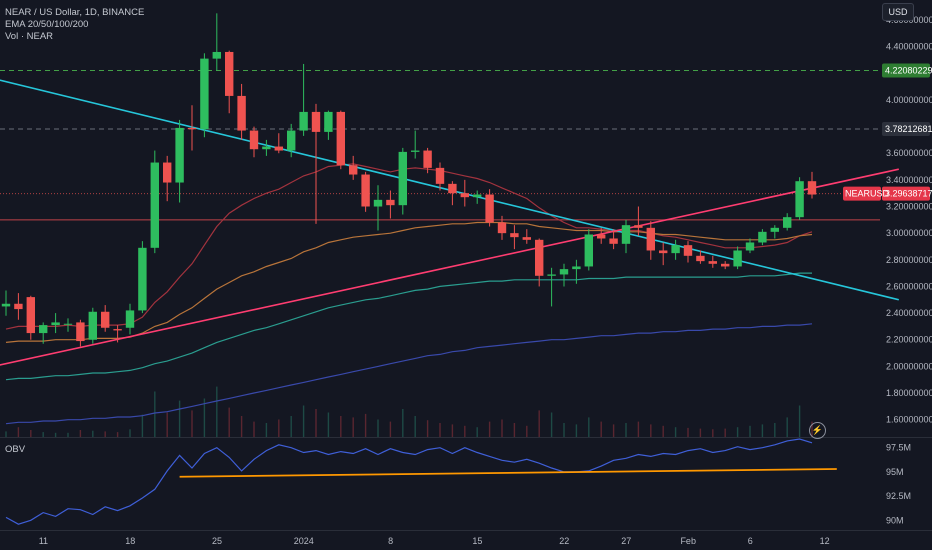 The image size is (932, 550). I want to click on price-tick-label: 2.00000000, so click(909, 366).